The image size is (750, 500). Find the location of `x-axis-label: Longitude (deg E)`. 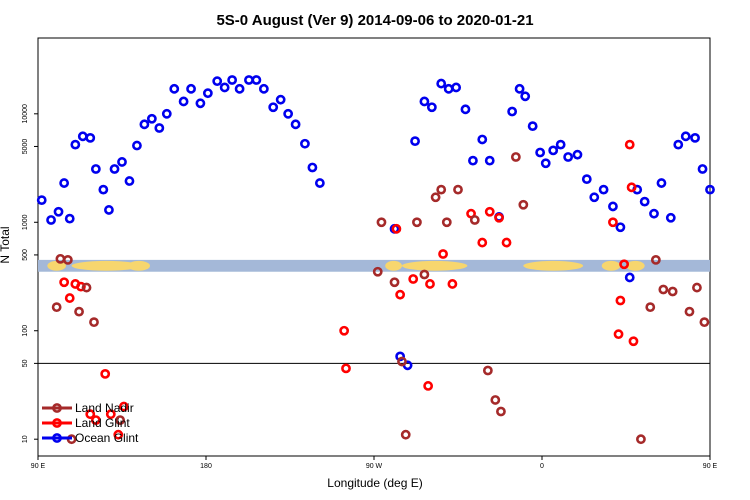

x-axis-label: Longitude (deg E) is located at coordinates (374, 483).